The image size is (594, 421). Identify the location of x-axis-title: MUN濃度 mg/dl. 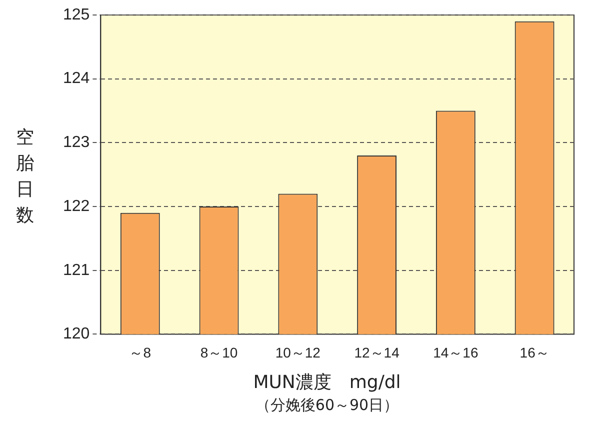
(327, 382).